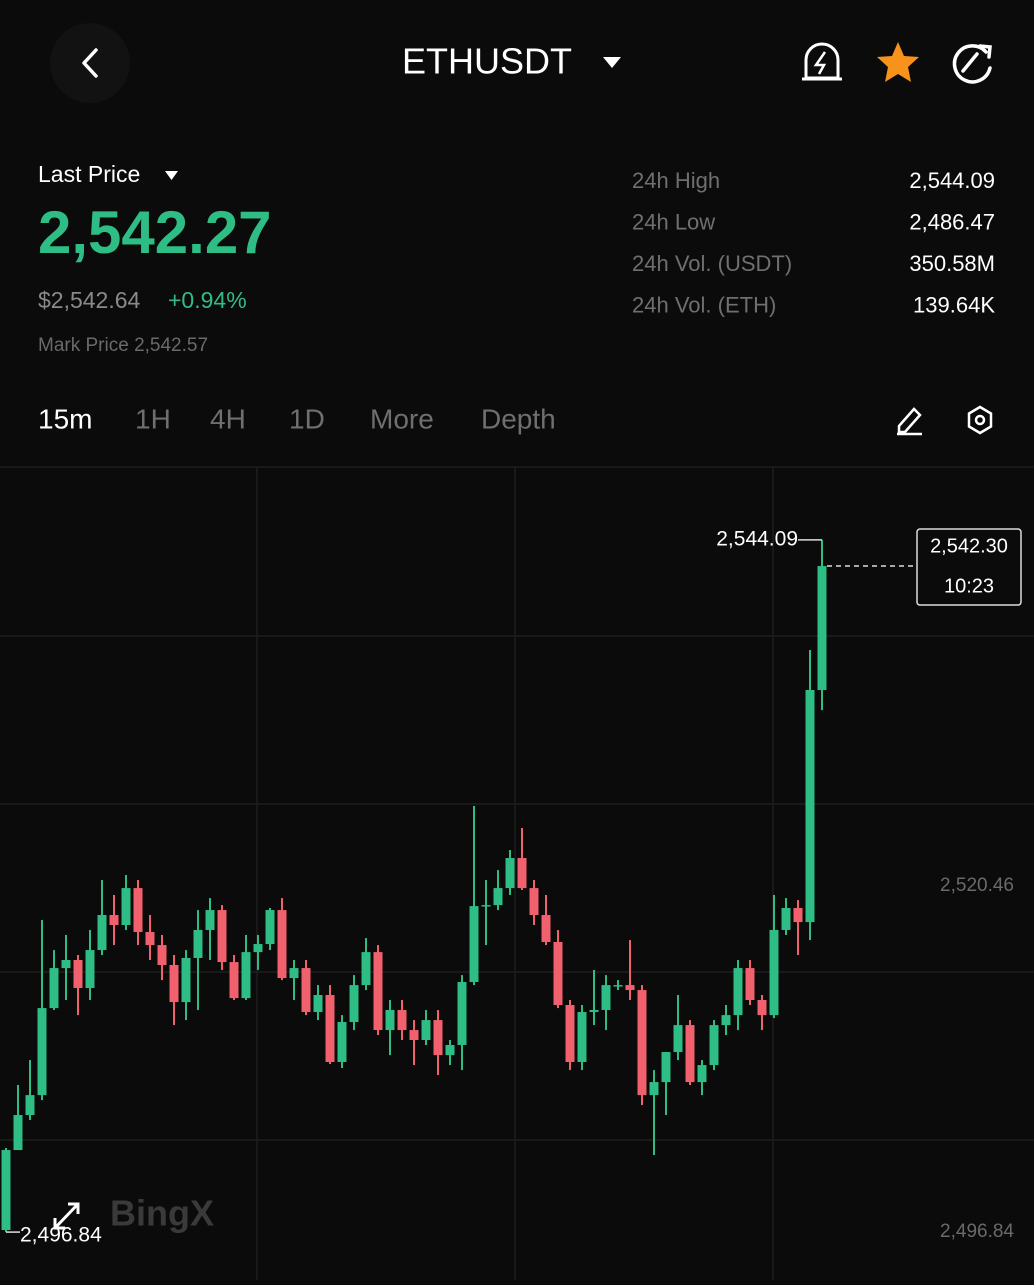 Image resolution: width=1034 pixels, height=1285 pixels. Describe the element at coordinates (66, 1216) in the screenshot. I see `fullscreen-icon` at that location.